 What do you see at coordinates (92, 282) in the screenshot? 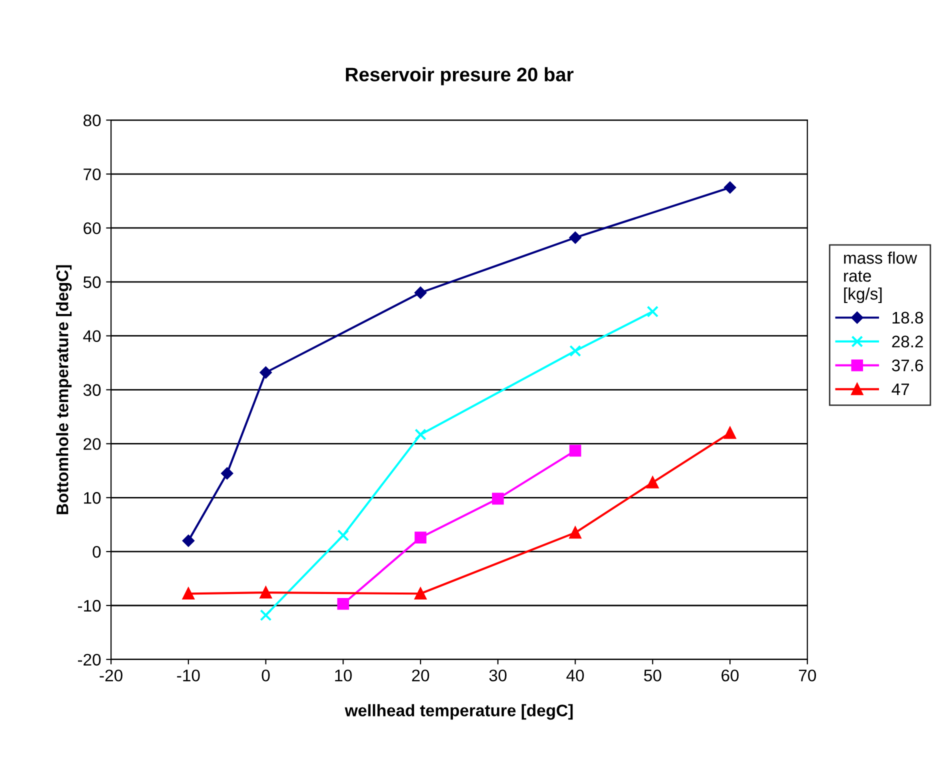
I see `y-tick-label: 50` at bounding box center [92, 282].